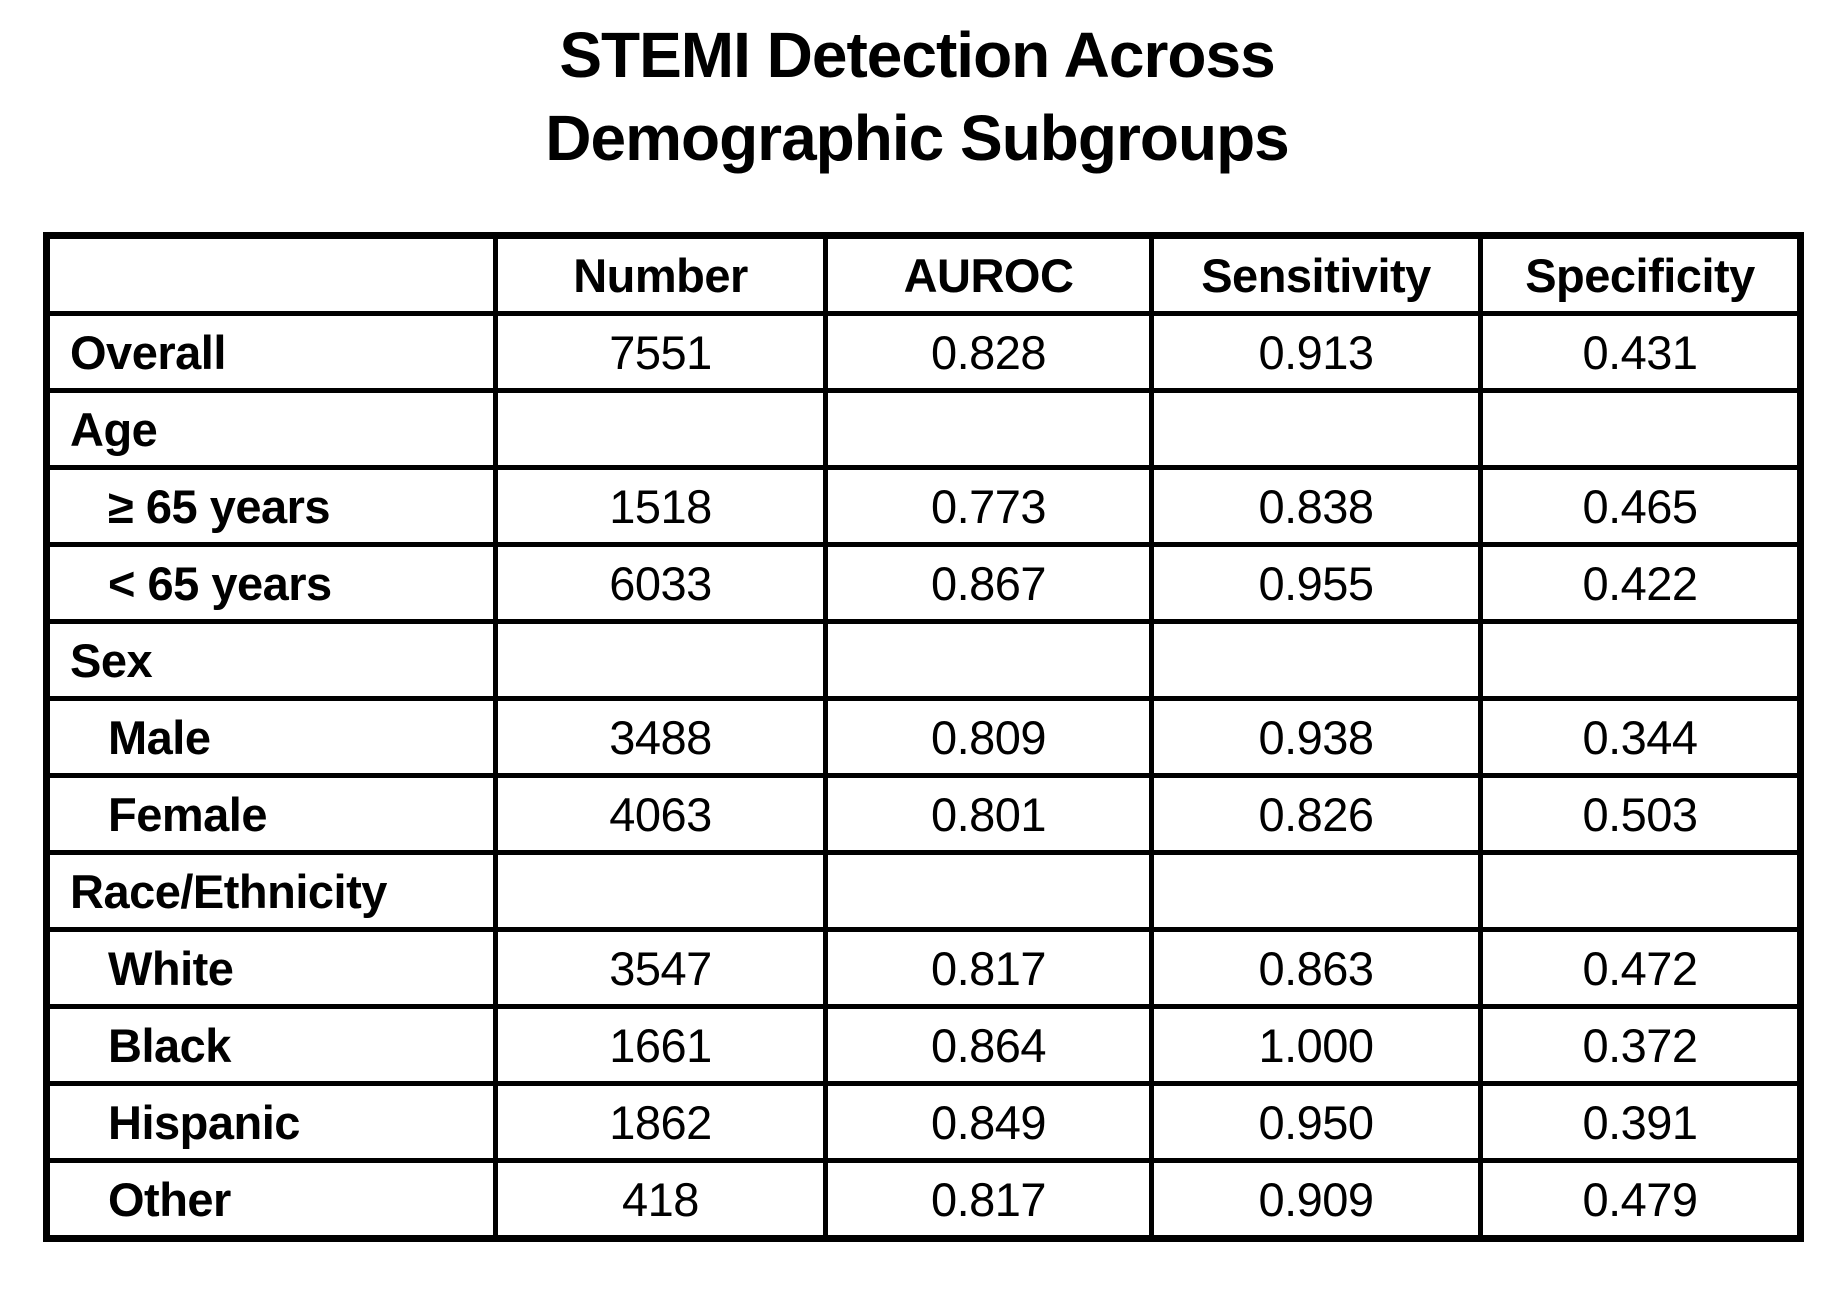 The height and width of the screenshot is (1300, 1834). I want to click on number-cell: 418, so click(660, 1200).